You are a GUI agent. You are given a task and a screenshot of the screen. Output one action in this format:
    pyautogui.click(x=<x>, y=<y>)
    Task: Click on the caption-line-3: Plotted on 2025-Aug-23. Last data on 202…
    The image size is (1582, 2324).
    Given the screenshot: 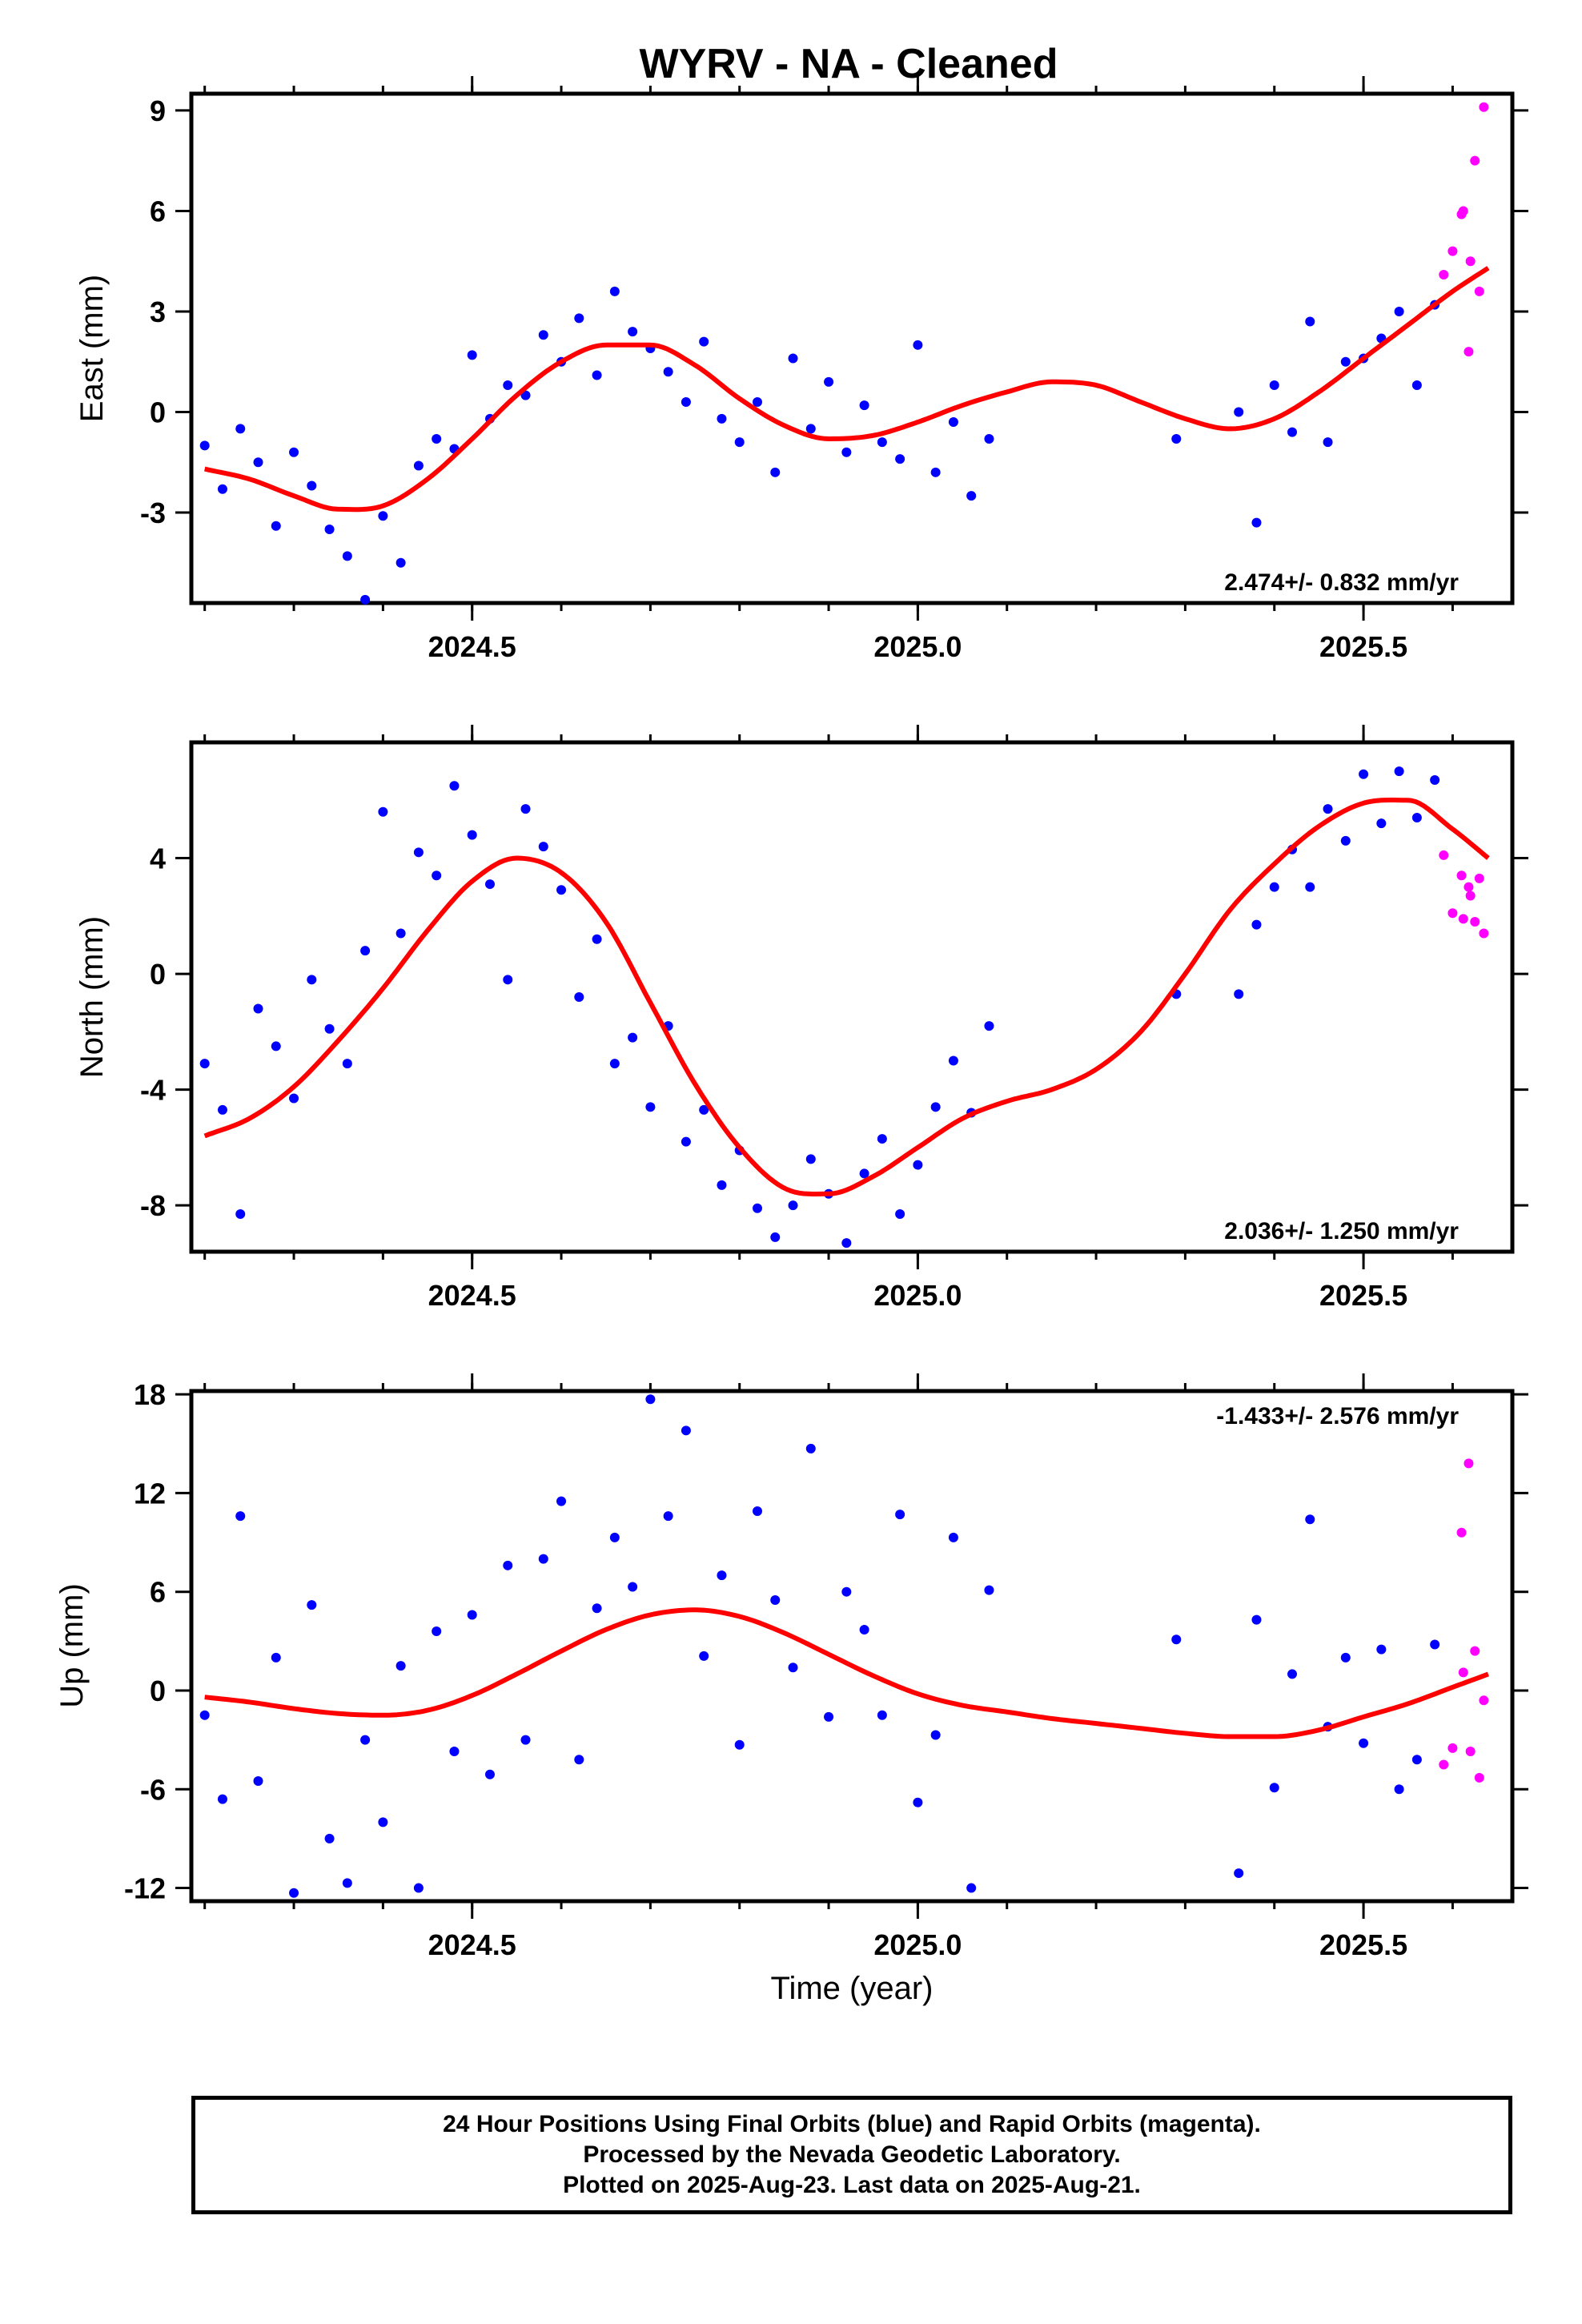 What is the action you would take?
    pyautogui.click(x=852, y=2185)
    